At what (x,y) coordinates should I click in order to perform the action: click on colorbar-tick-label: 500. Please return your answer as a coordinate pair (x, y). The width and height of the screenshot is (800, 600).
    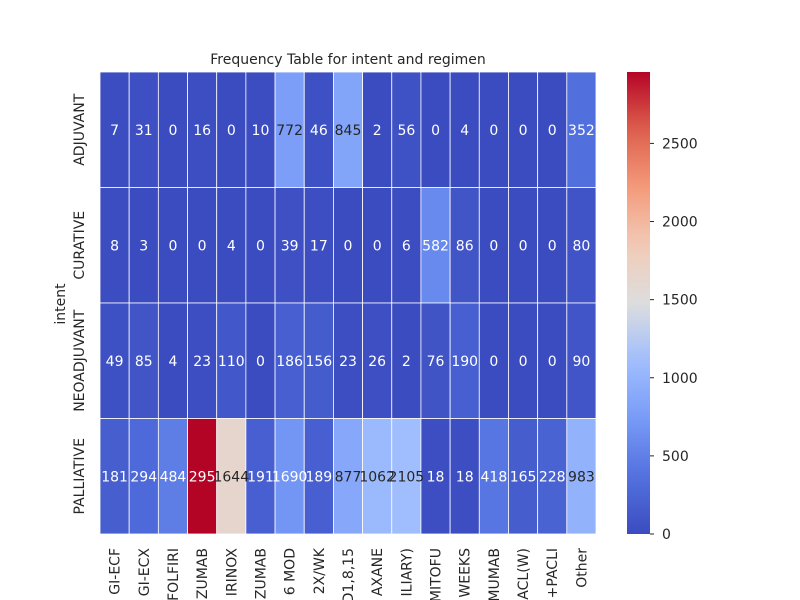
    Looking at the image, I should click on (675, 457).